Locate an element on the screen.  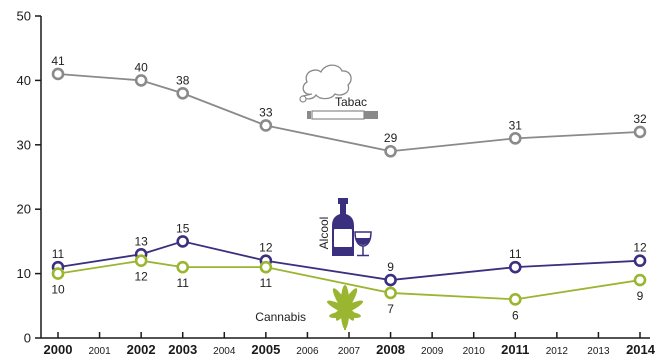
x-tick-label: 2011 is located at coordinates (515, 349).